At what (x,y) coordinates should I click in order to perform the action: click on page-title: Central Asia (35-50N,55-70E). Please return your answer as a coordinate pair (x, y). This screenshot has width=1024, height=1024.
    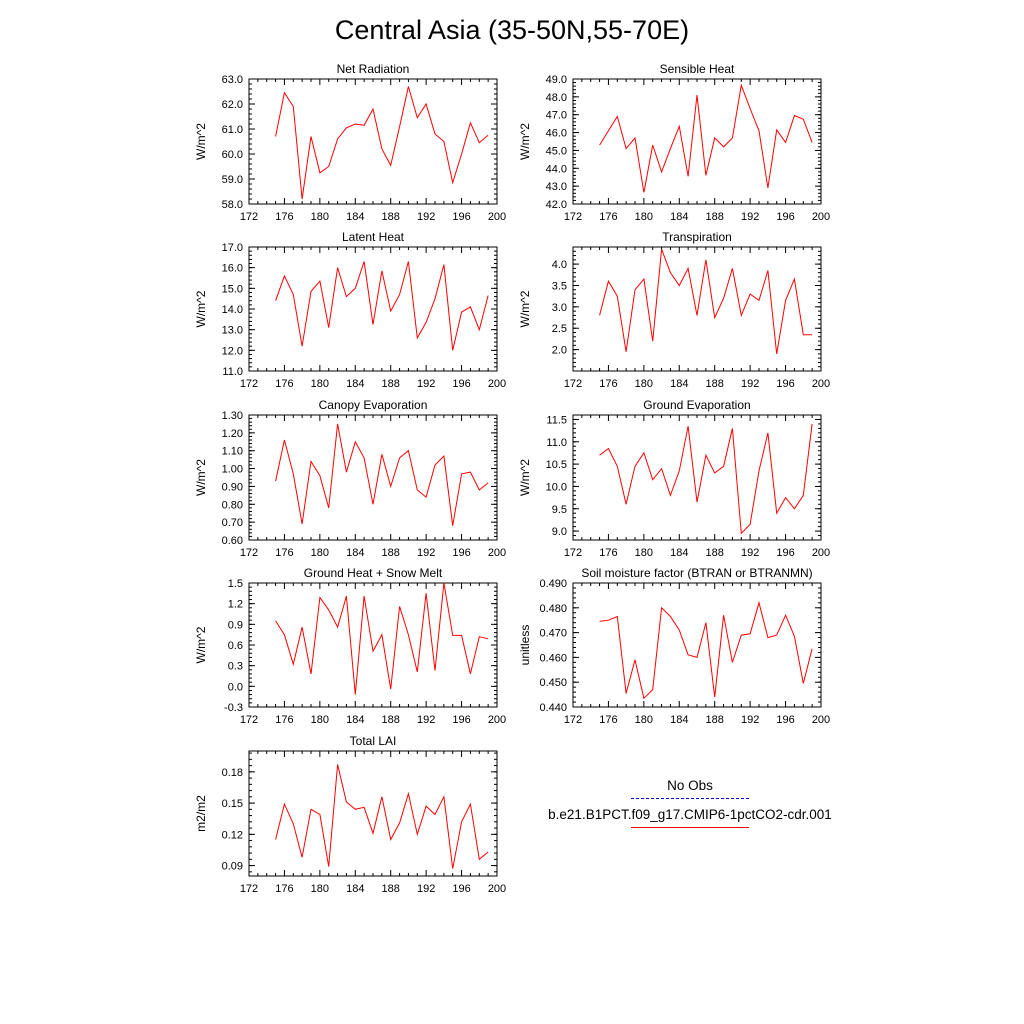
    Looking at the image, I should click on (512, 30).